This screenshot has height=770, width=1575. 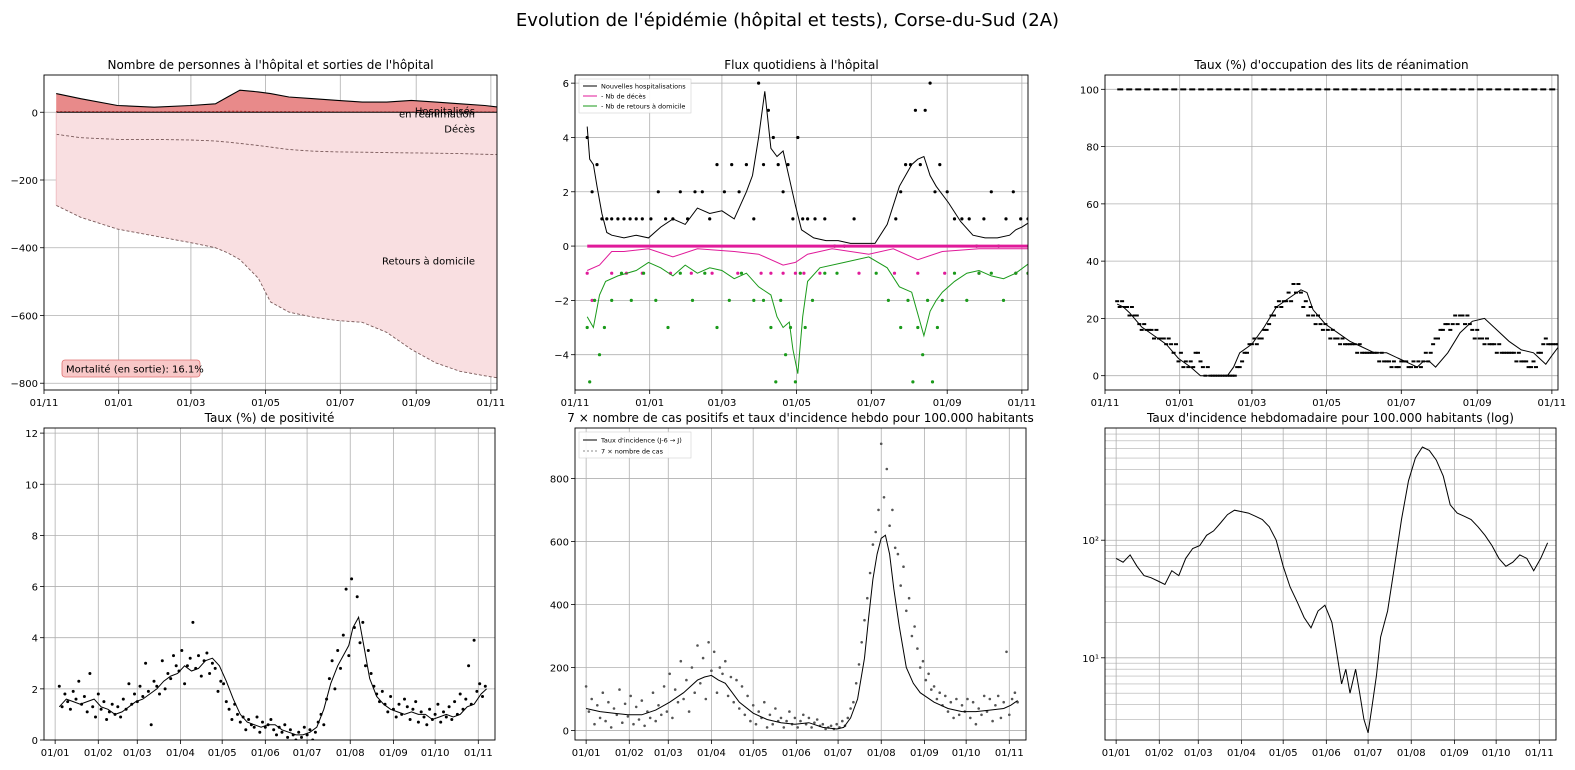 I want to click on x-tick-label: 01/02, so click(x=98, y=753).